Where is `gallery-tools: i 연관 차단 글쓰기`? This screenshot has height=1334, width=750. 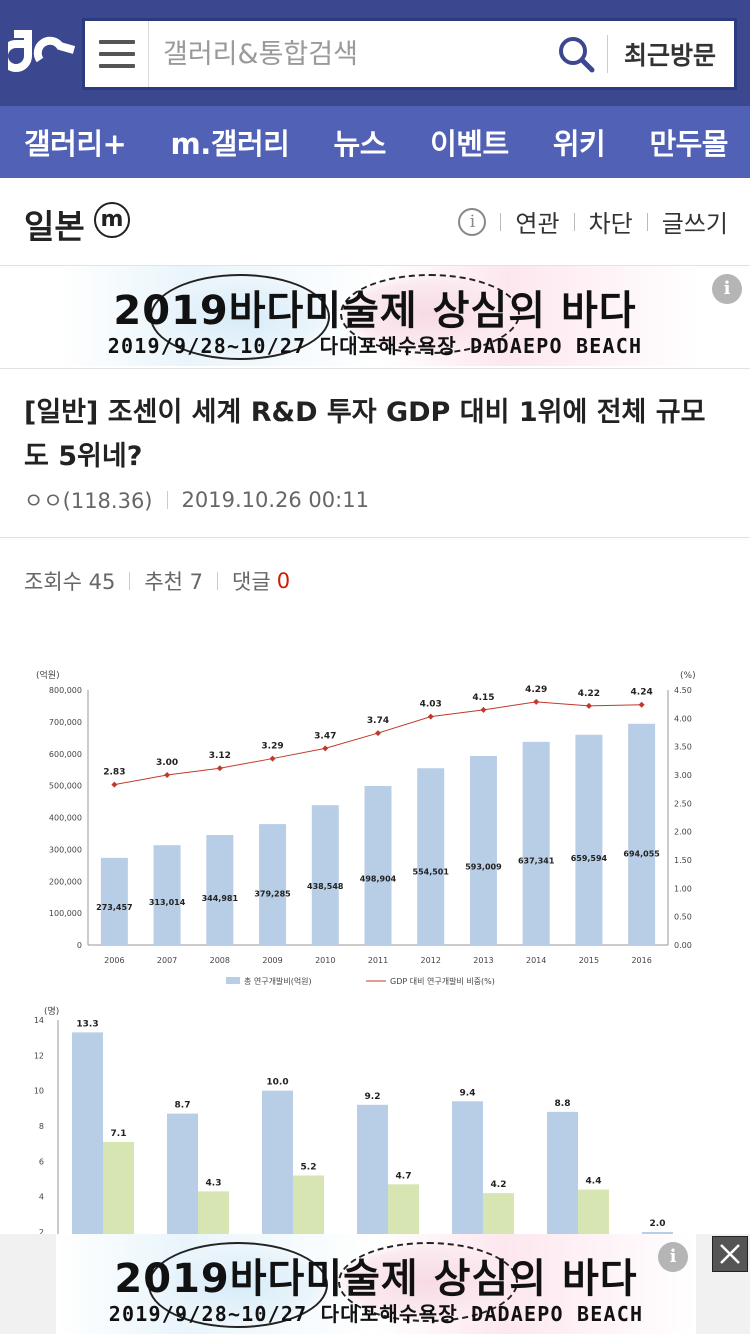
gallery-tools: i 연관 차단 글쓰기 is located at coordinates (593, 221).